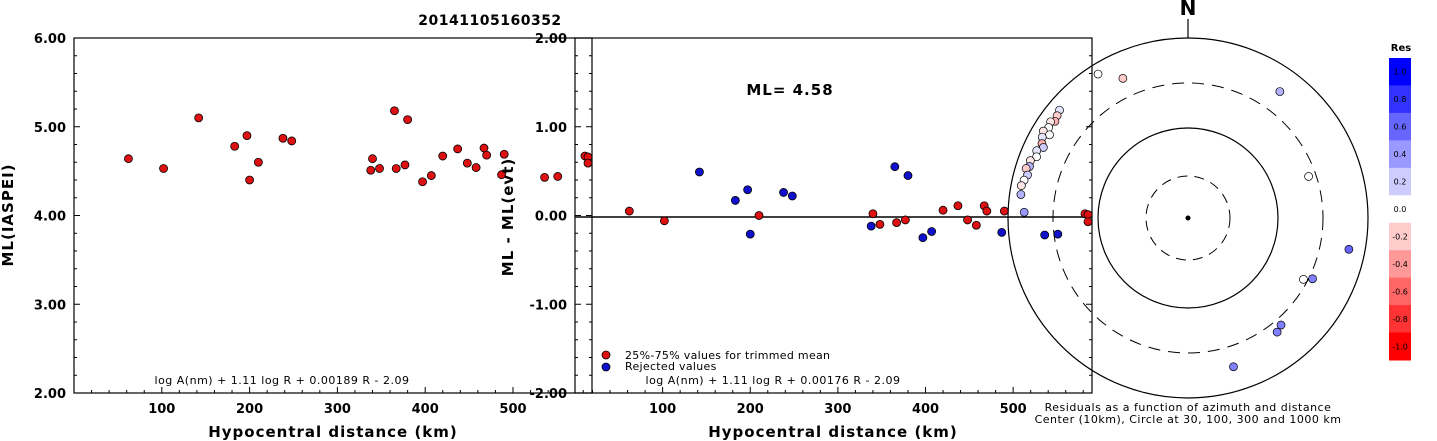 The image size is (1437, 441). I want to click on y-tick-label: 4.00, so click(50, 217).